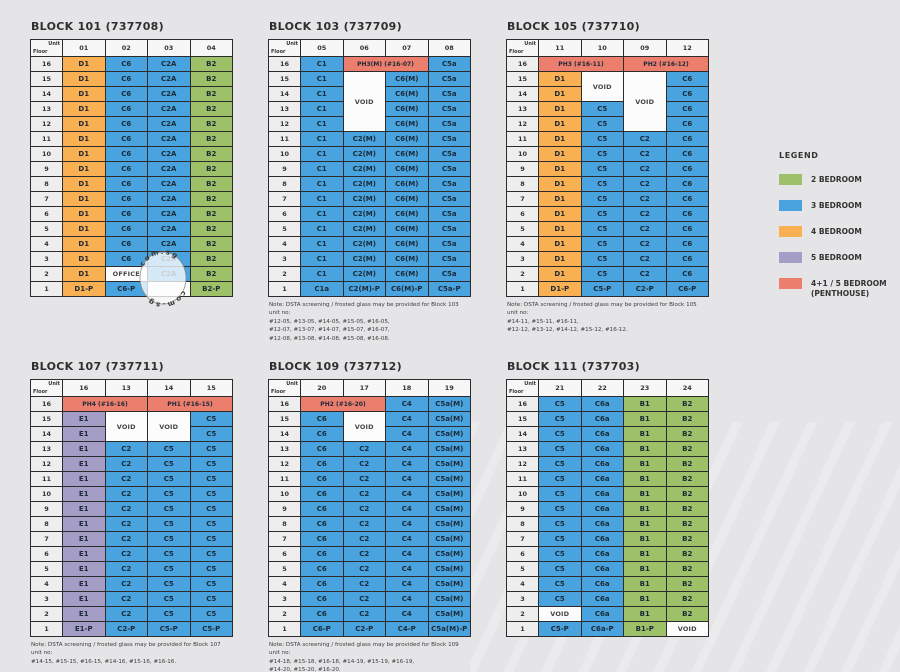  I want to click on floor-row: 10 E1 C2 C5 C5, so click(131, 494).